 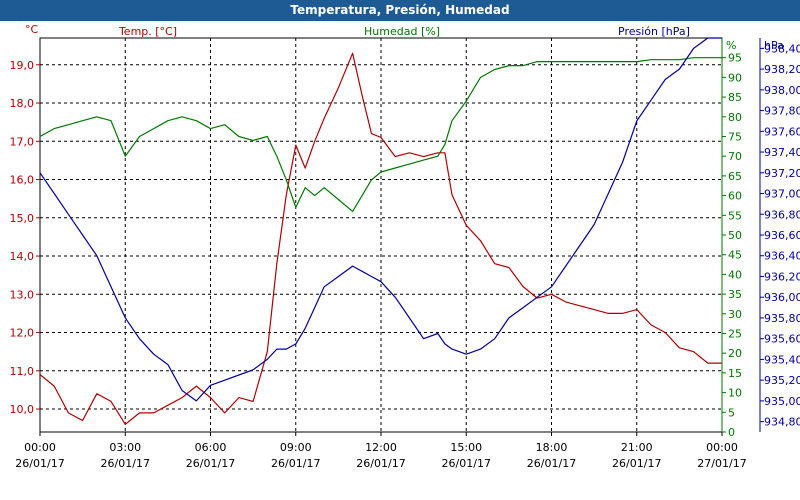 I want to click on pres-tick-label: 935,20, so click(x=782, y=380).